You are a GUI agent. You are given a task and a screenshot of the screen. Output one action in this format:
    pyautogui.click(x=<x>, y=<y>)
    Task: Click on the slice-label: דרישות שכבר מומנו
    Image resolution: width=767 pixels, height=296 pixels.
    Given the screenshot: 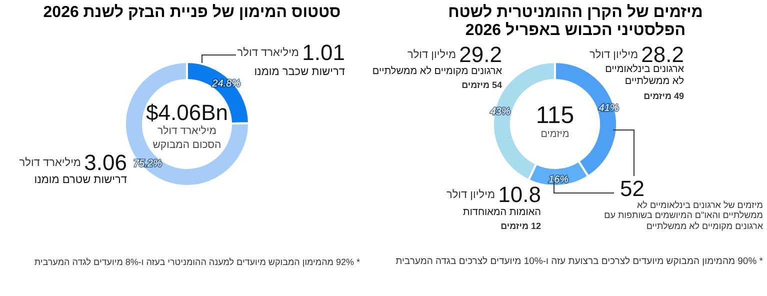 What is the action you would take?
    pyautogui.click(x=299, y=72)
    